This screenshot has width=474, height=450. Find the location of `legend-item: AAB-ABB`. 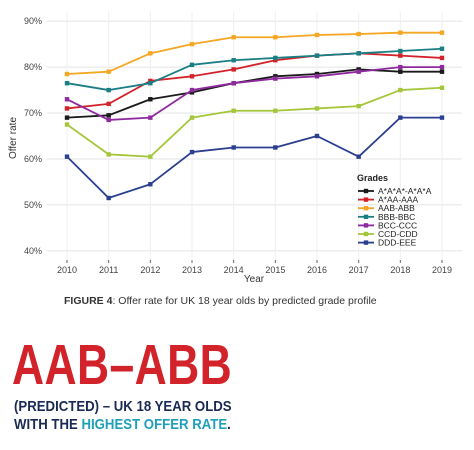

legend-item: AAB-ABB is located at coordinates (386, 208).